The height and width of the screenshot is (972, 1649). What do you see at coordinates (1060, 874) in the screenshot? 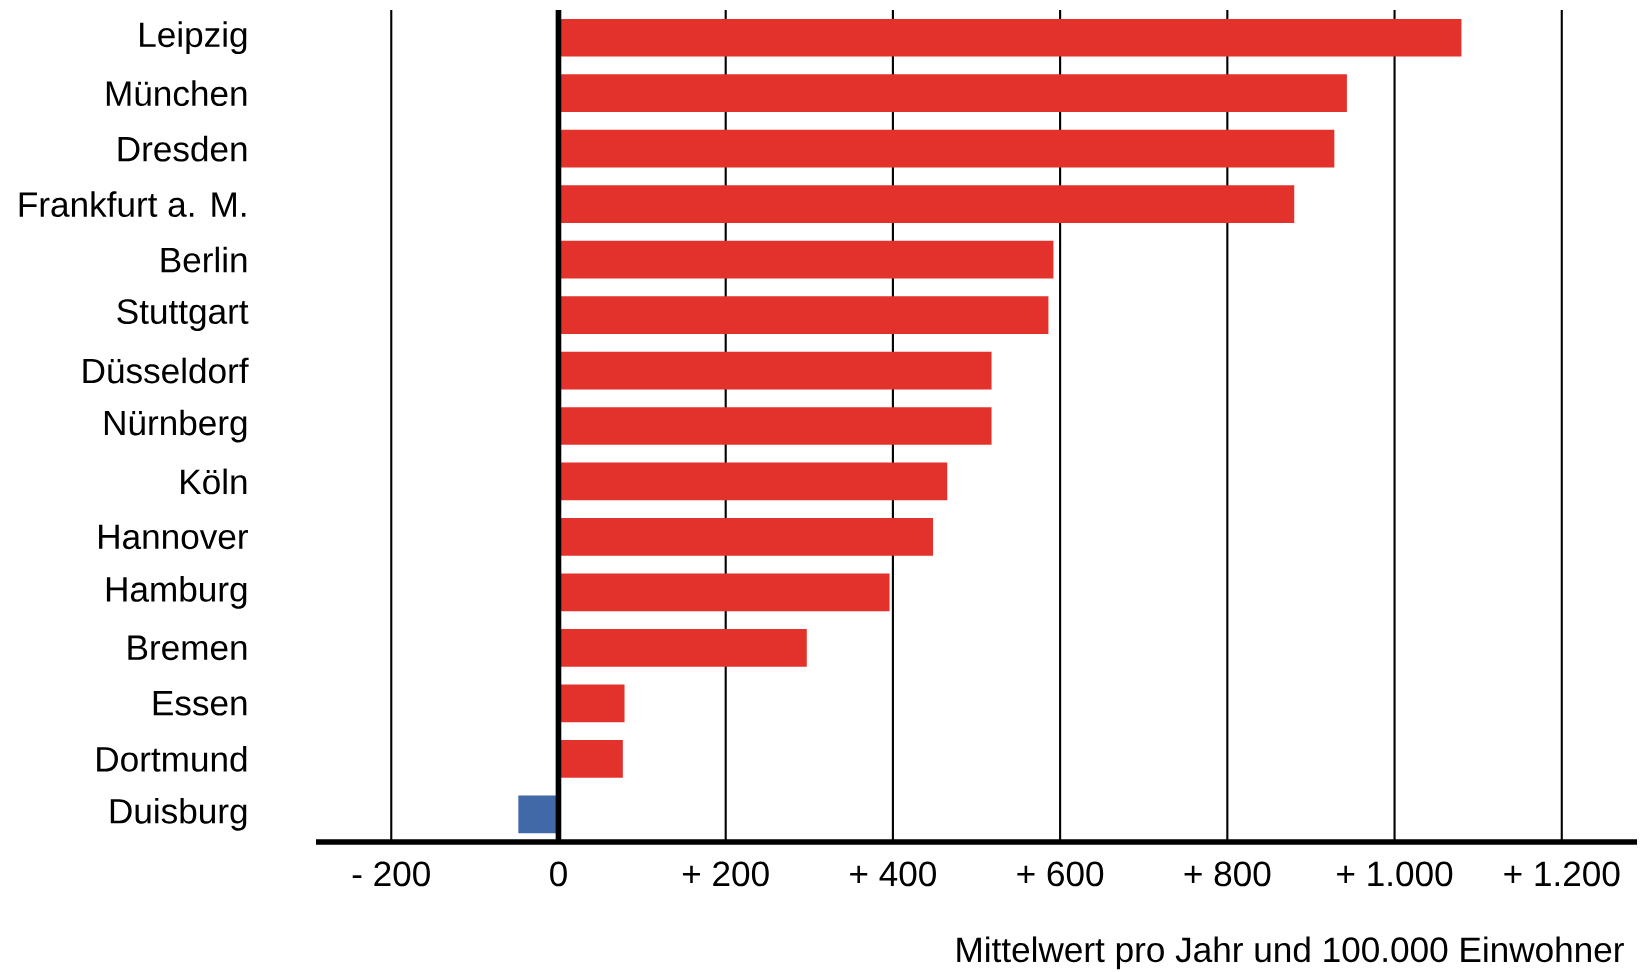
I see `x-tick-label: + 600` at bounding box center [1060, 874].